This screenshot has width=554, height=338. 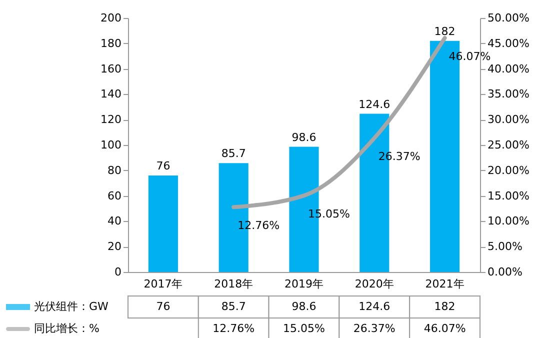 What do you see at coordinates (233, 328) in the screenshot?
I see `data-label: 12.76%` at bounding box center [233, 328].